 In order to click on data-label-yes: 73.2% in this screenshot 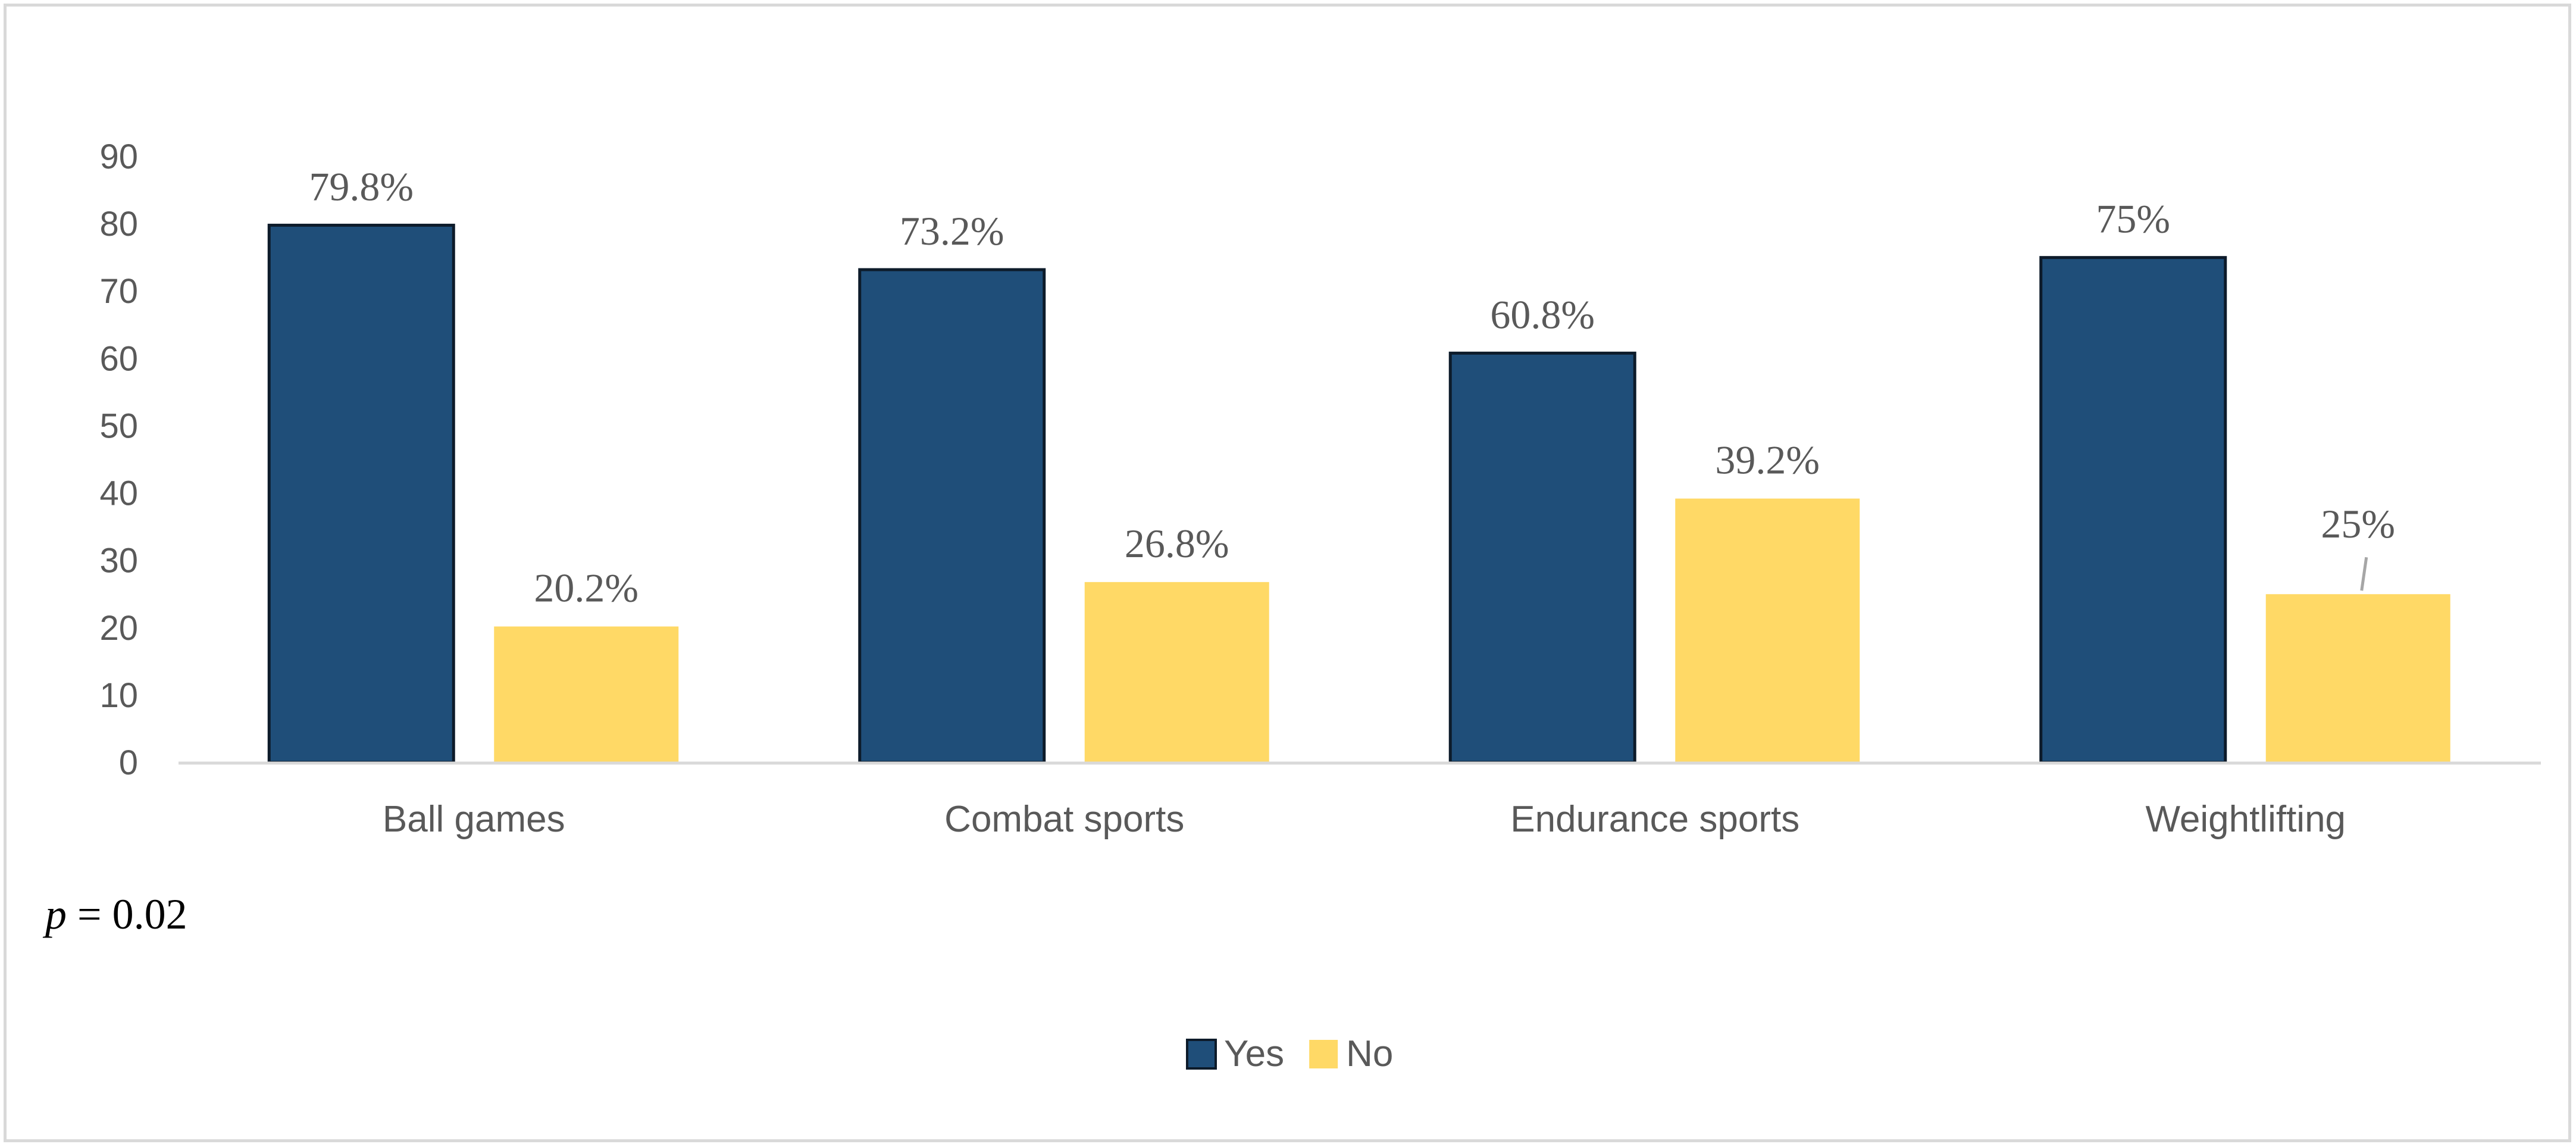, I will do `click(952, 231)`.